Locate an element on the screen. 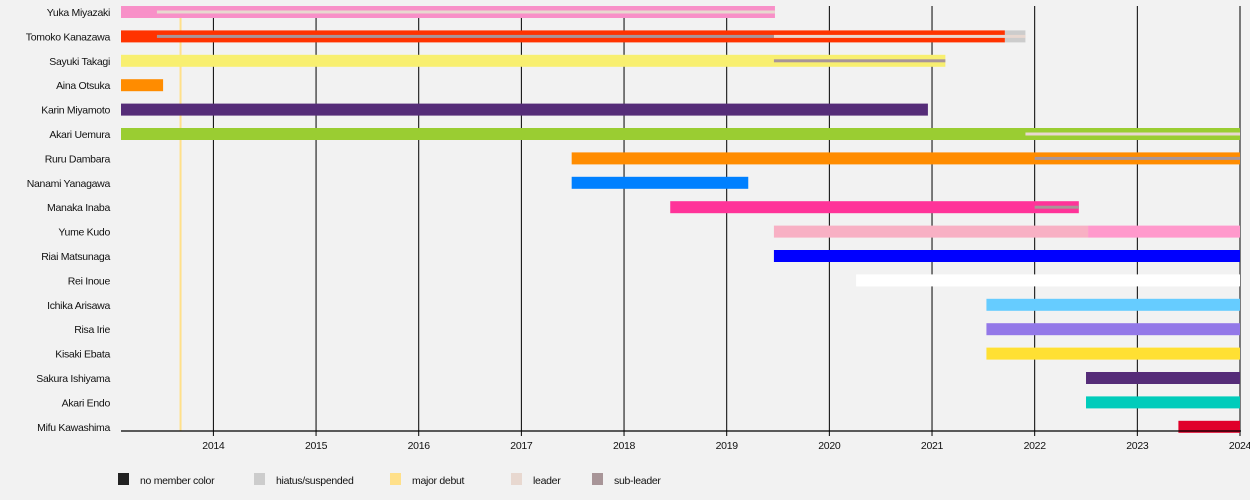  member-label: Akari Endo is located at coordinates (86, 403).